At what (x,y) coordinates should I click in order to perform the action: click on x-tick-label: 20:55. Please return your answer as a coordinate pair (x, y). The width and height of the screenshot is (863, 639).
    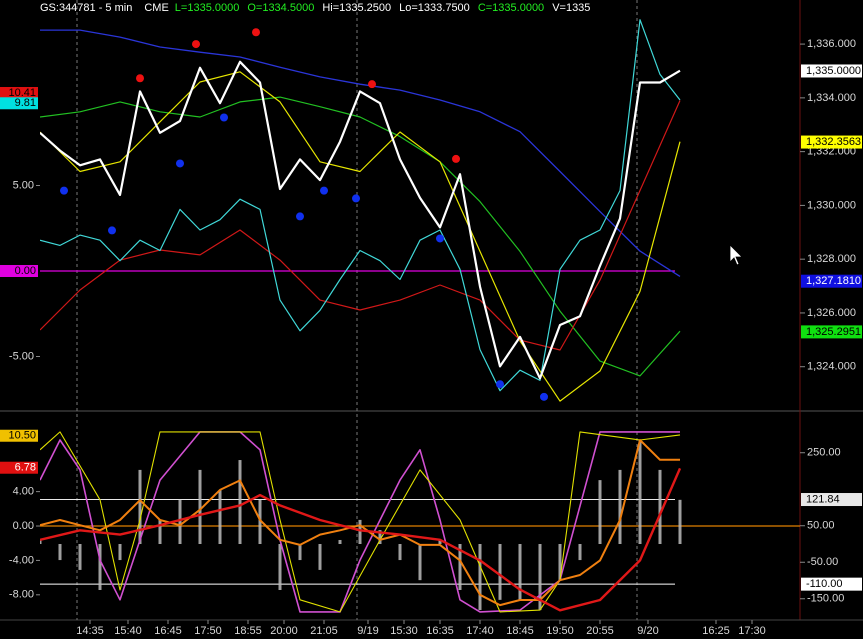
    Looking at the image, I should click on (600, 631).